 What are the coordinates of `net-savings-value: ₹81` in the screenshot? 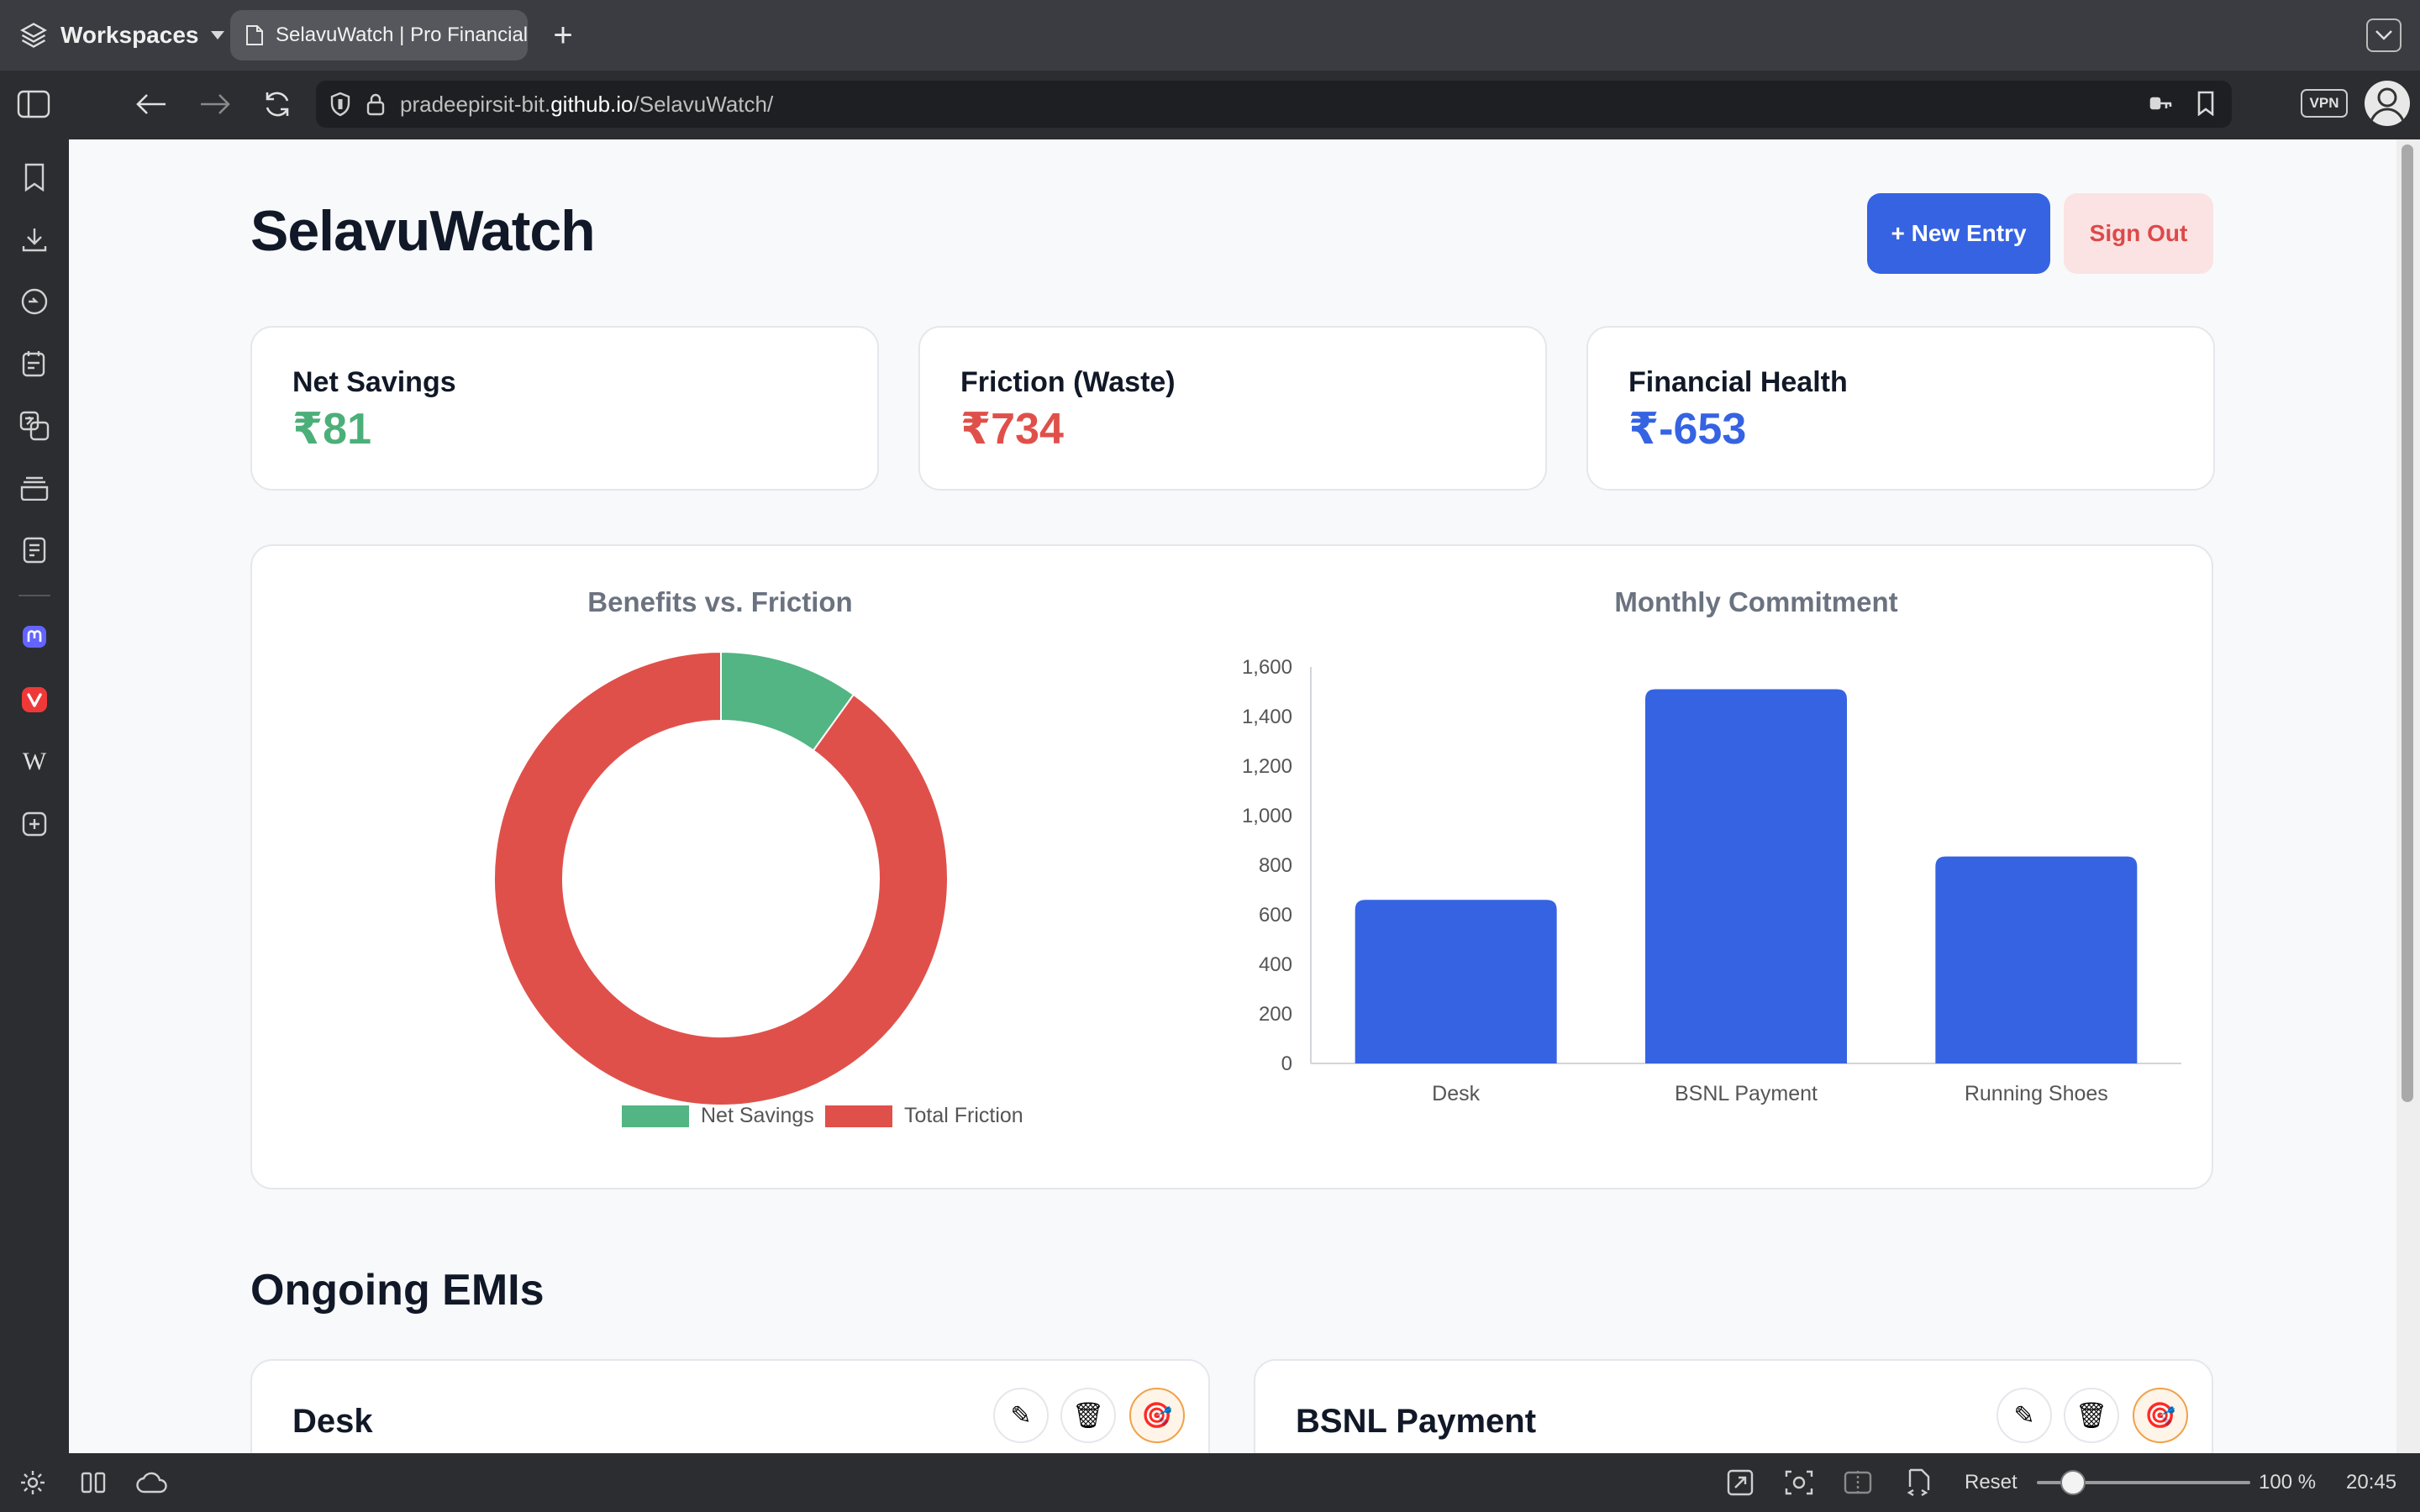 It's located at (332, 429).